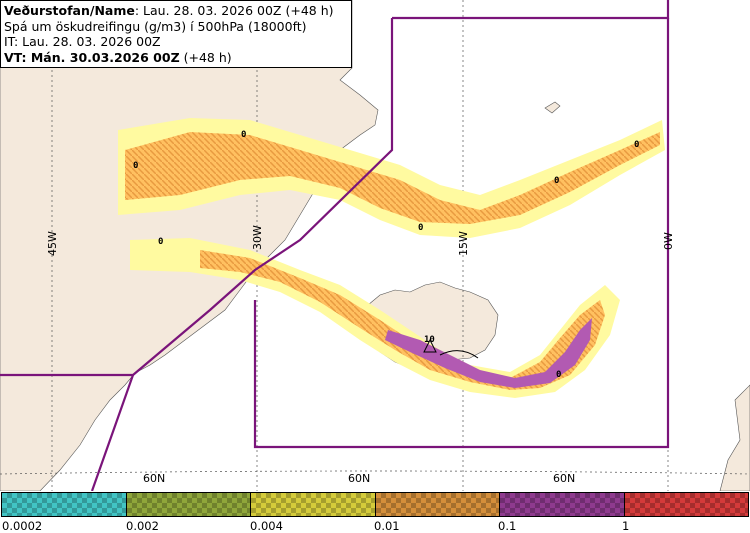  I want to click on header-line-4: VT: Mán. 30.03.2026 00Z (+48 h), so click(176, 58).